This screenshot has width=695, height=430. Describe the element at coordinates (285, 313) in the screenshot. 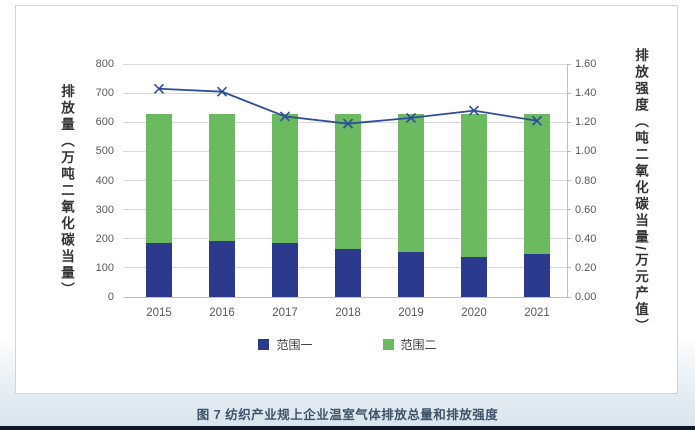

I see `x-axis-label: 2017` at that location.